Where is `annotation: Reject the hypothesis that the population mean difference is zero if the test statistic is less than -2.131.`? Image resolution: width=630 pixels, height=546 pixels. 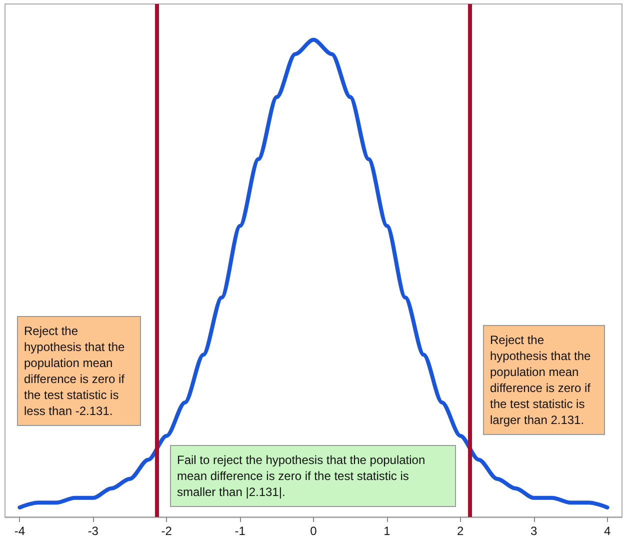 annotation: Reject the hypothesis that the population mean difference is zero if the test statistic is less than -2.131. is located at coordinates (76, 371).